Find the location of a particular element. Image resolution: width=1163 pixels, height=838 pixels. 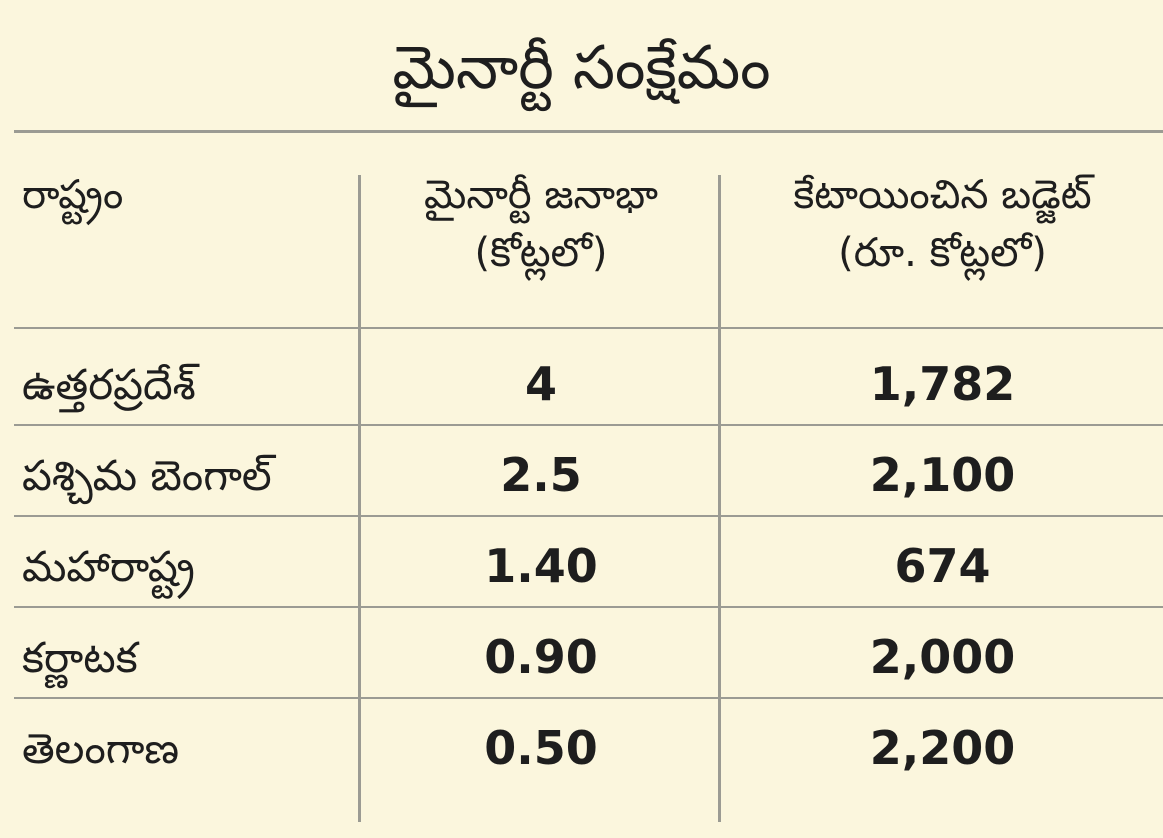

cell-budget: 2,100 is located at coordinates (942, 475).